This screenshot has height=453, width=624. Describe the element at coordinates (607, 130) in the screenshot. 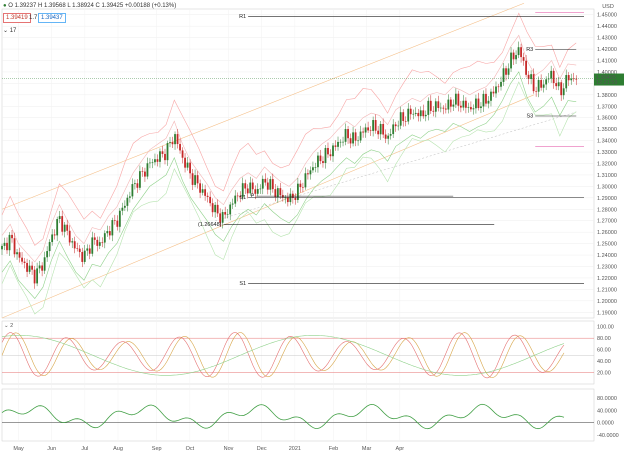

I see `y-tick-label: 1.35000` at that location.